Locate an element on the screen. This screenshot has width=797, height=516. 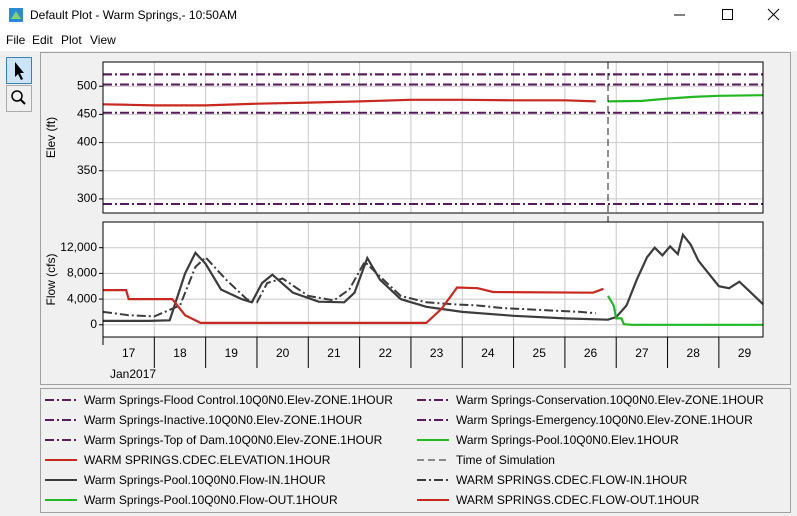
y-axis-label: Elev (ft) is located at coordinates (51, 137).